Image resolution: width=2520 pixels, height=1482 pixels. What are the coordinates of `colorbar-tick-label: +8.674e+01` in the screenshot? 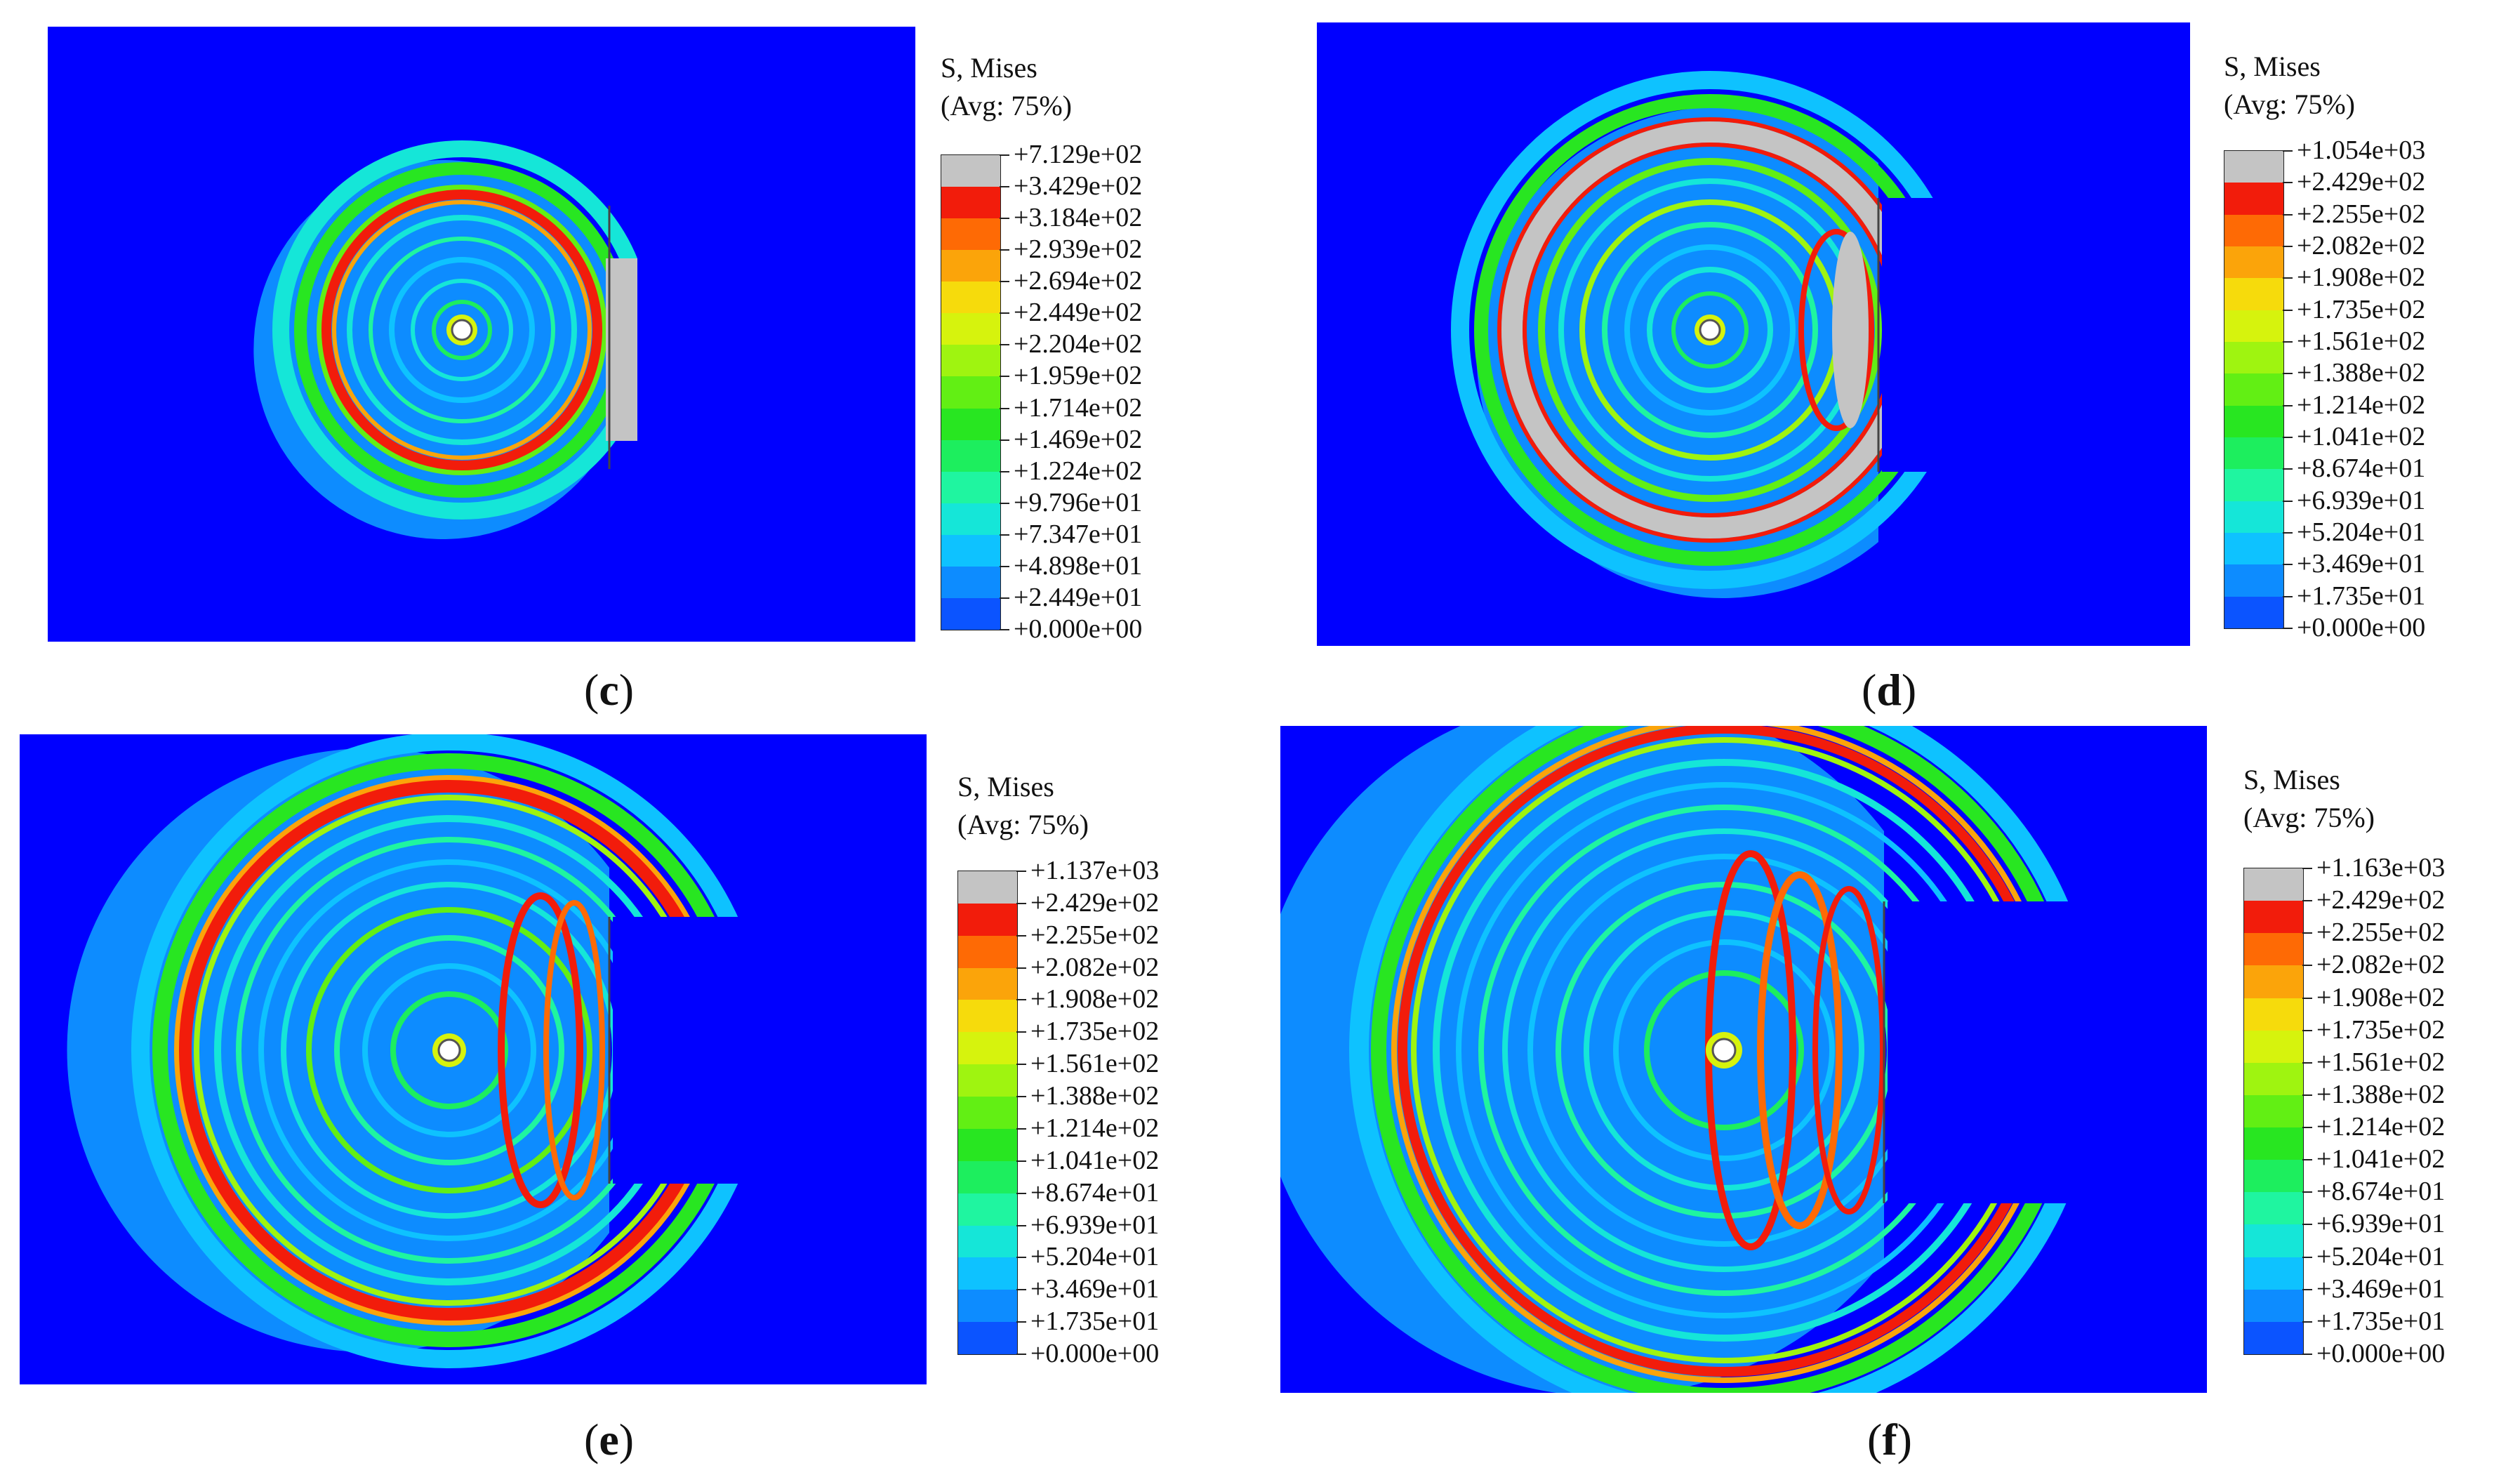 It's located at (2361, 469).